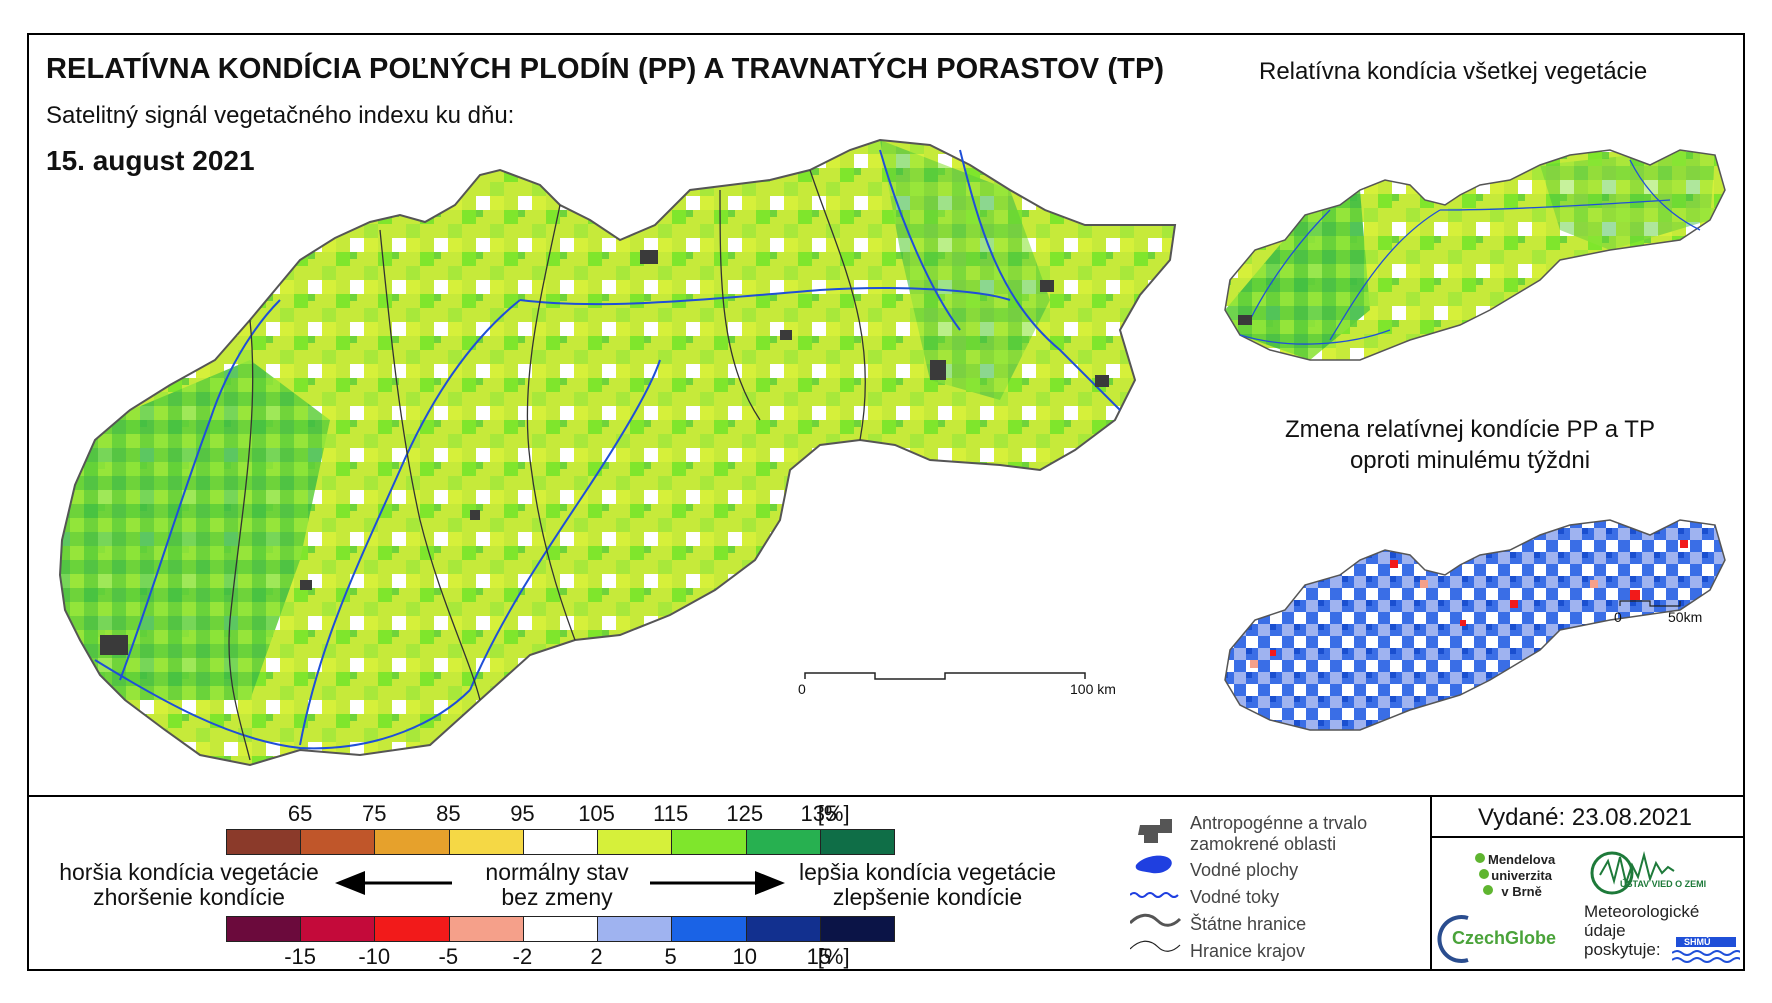  Describe the element at coordinates (833, 956) in the screenshot. I see `change-tick-label: [%]` at that location.